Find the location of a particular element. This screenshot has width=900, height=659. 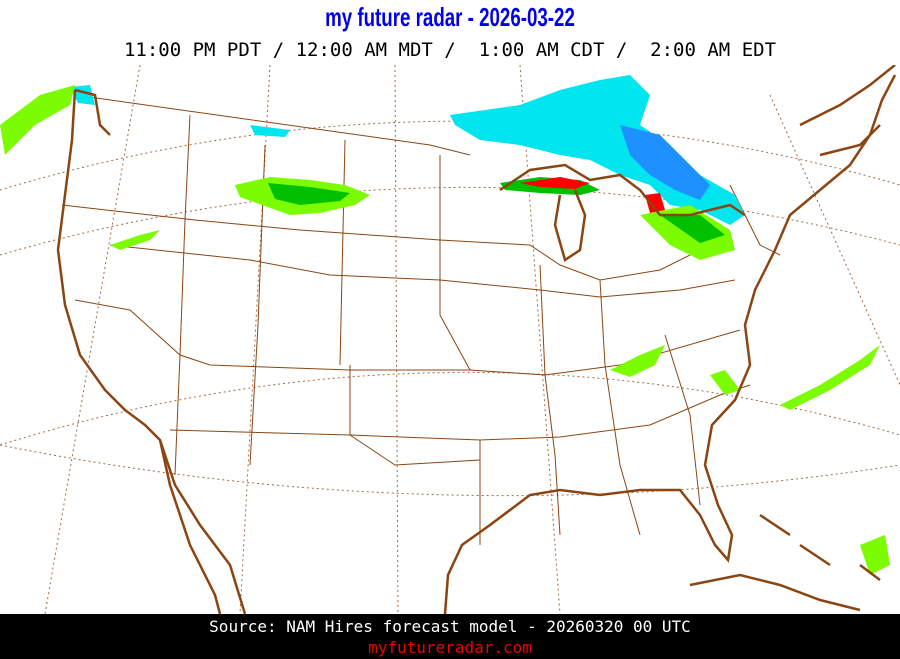

heavy-snow-area is located at coordinates (665, 162).